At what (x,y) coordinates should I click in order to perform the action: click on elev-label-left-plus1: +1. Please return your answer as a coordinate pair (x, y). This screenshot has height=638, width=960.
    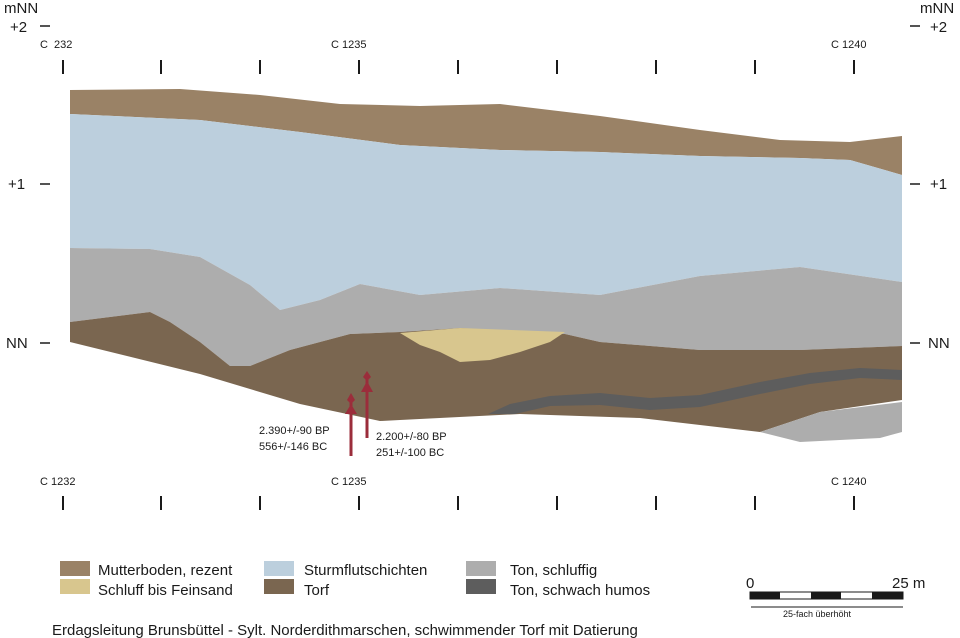
    Looking at the image, I should click on (16, 184).